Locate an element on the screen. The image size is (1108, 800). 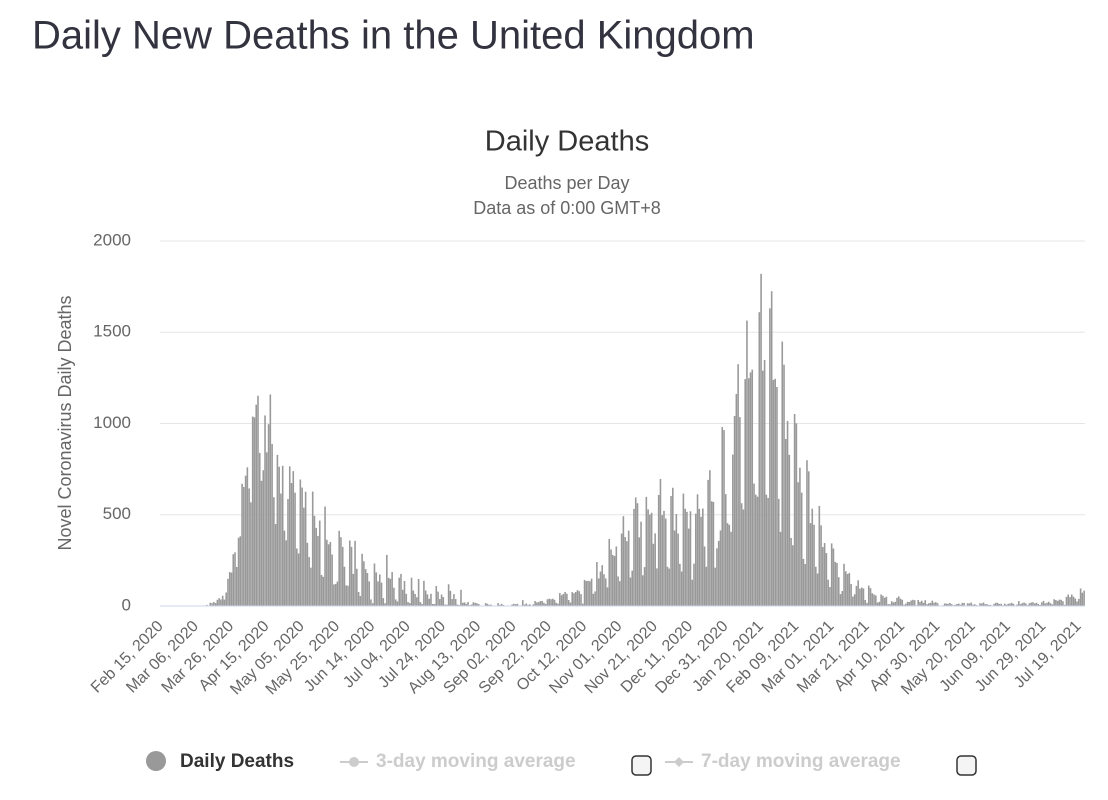
legend-label: 3-day moving average is located at coordinates (476, 761).